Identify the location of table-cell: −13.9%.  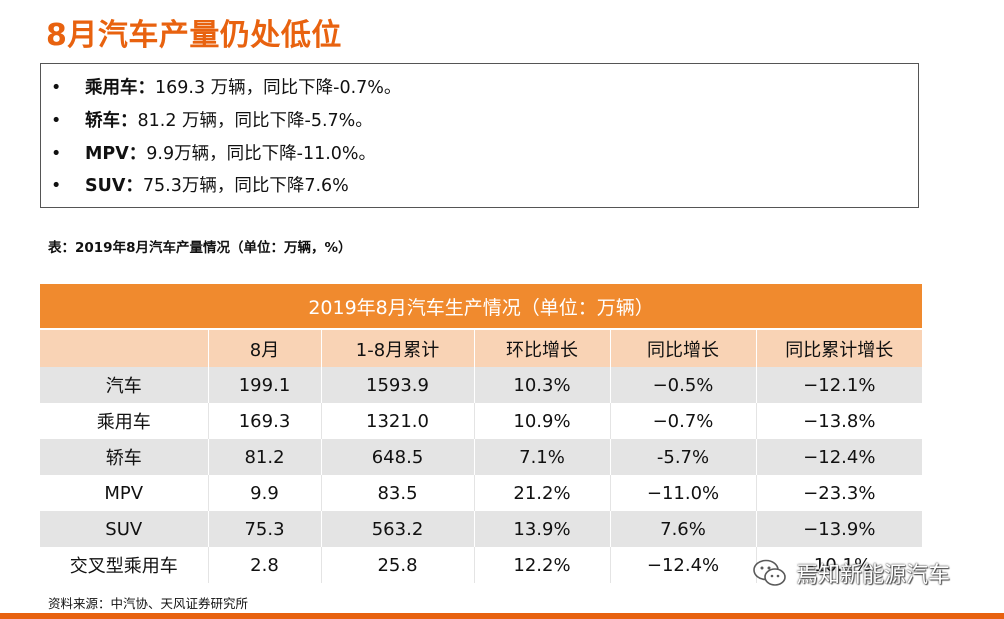
(839, 529).